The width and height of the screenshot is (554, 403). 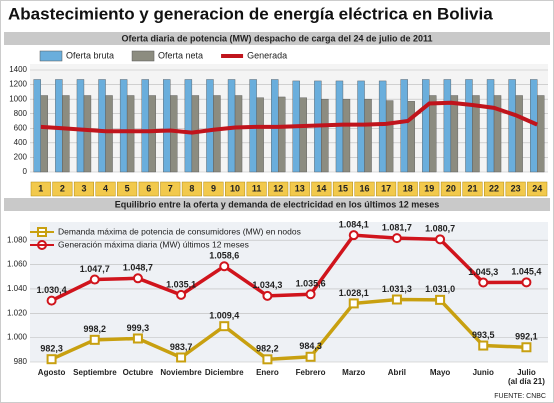 I want to click on data-label: 1.031,0, so click(x=440, y=289).